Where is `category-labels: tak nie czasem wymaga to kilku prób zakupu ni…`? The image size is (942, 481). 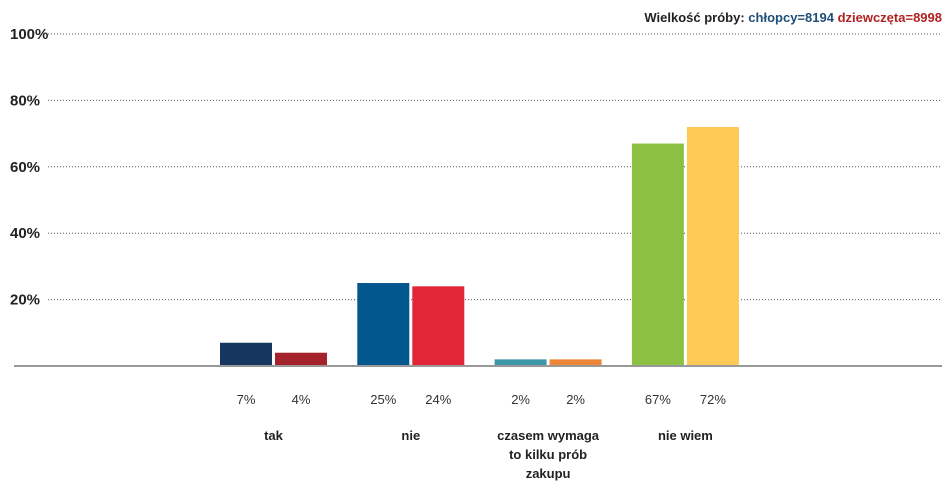
category-labels: tak nie czasem wymaga to kilku prób zakupu ni… is located at coordinates (488, 454).